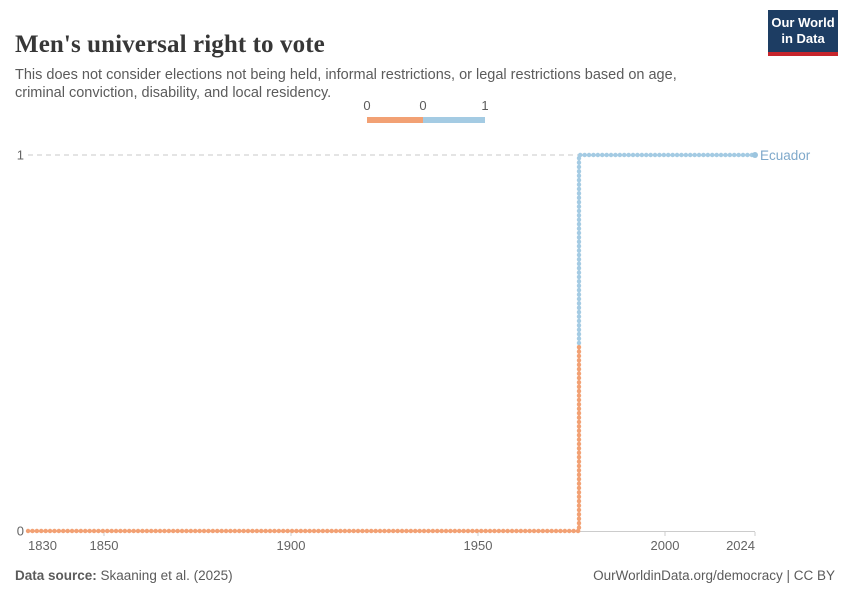  Describe the element at coordinates (714, 575) in the screenshot. I see `footer-link: OurWorldinData.org/democracy | CC BY` at that location.